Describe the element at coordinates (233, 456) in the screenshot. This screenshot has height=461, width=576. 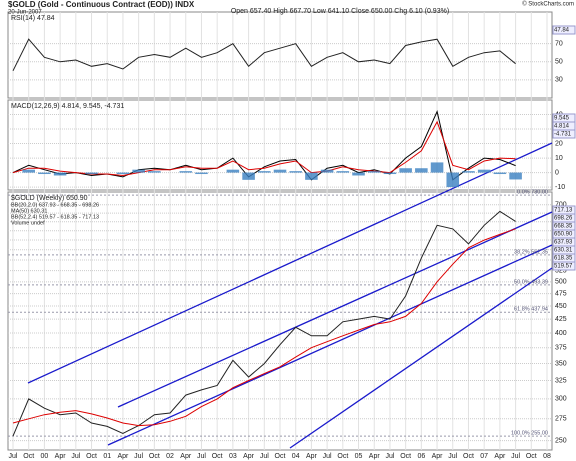
I see `x-tick-label: 03` at that location.